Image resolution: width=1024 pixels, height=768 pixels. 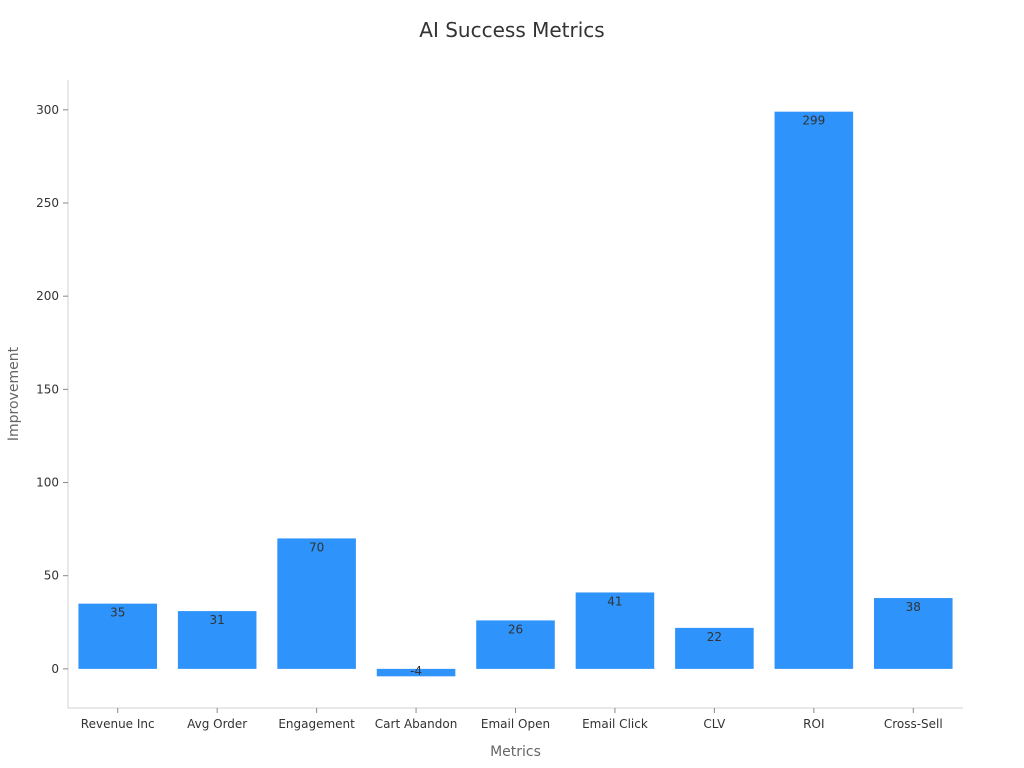 I want to click on bar-value-label: 31, so click(x=217, y=620).